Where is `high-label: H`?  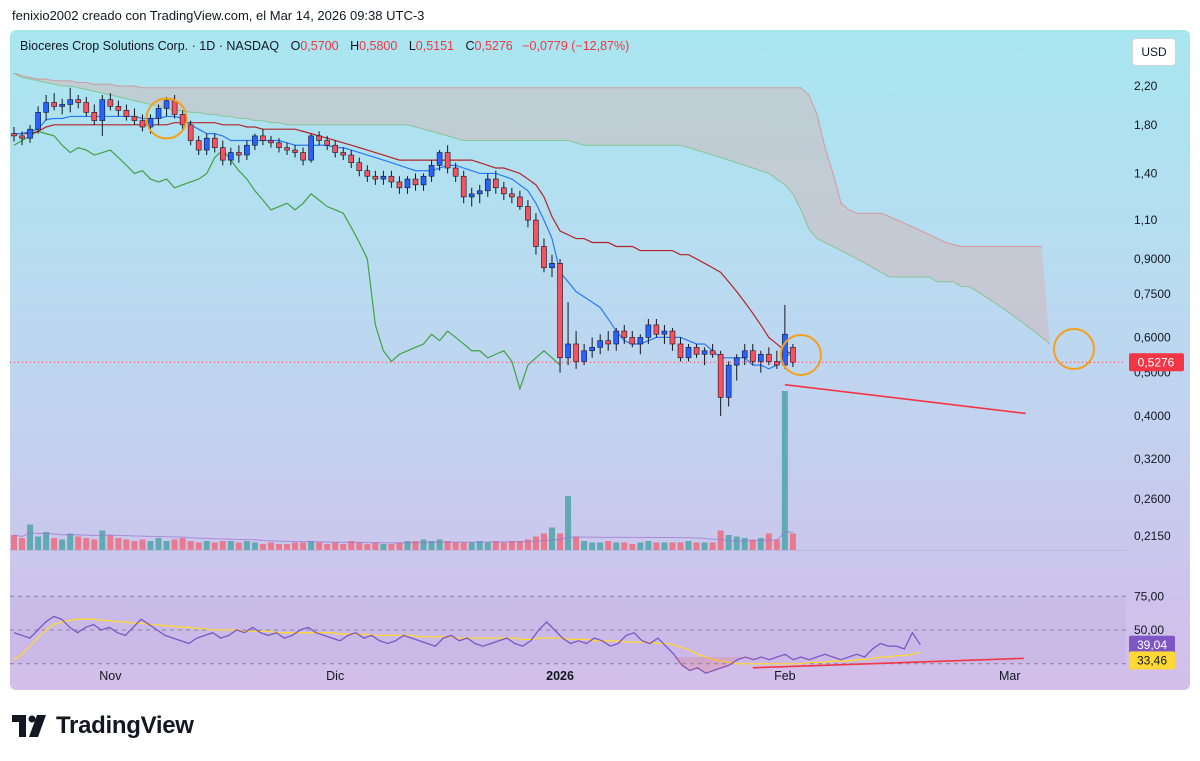
high-label: H is located at coordinates (355, 46).